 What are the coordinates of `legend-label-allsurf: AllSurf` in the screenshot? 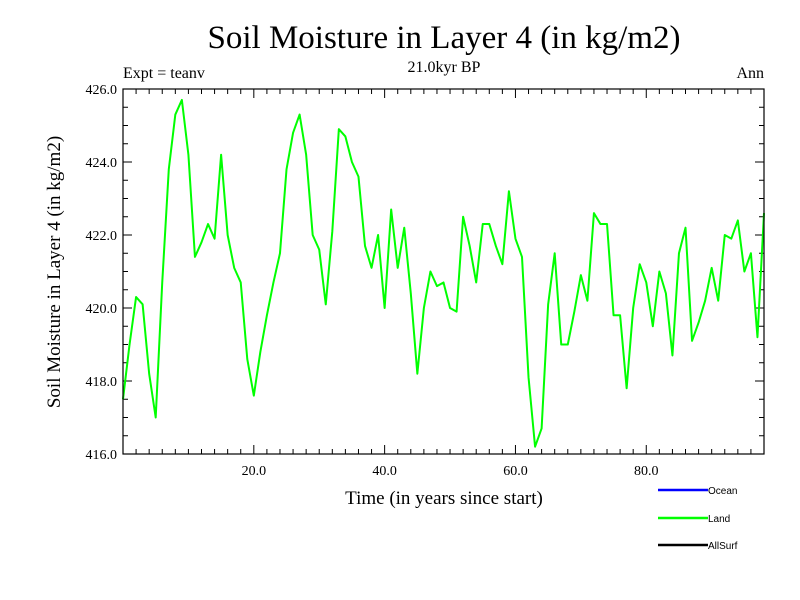 It's located at (723, 546).